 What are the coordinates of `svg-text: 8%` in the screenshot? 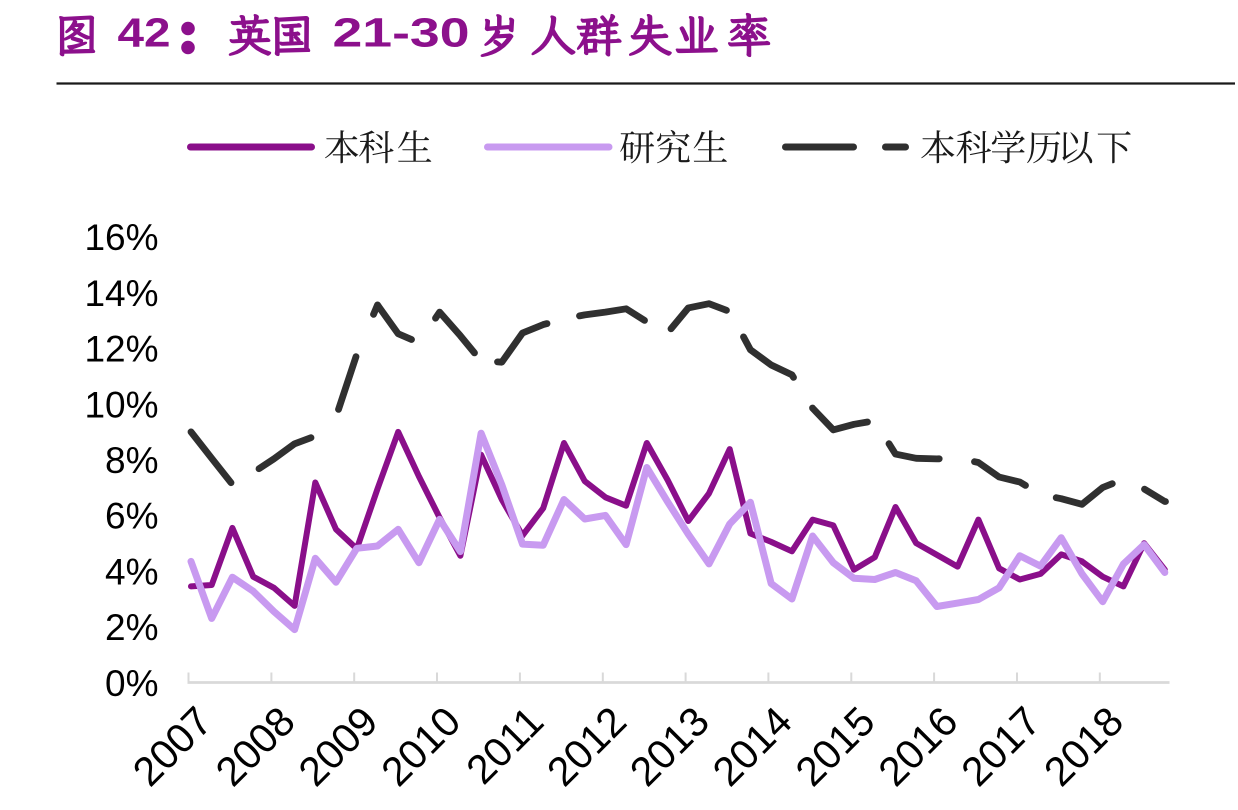 It's located at (131, 460).